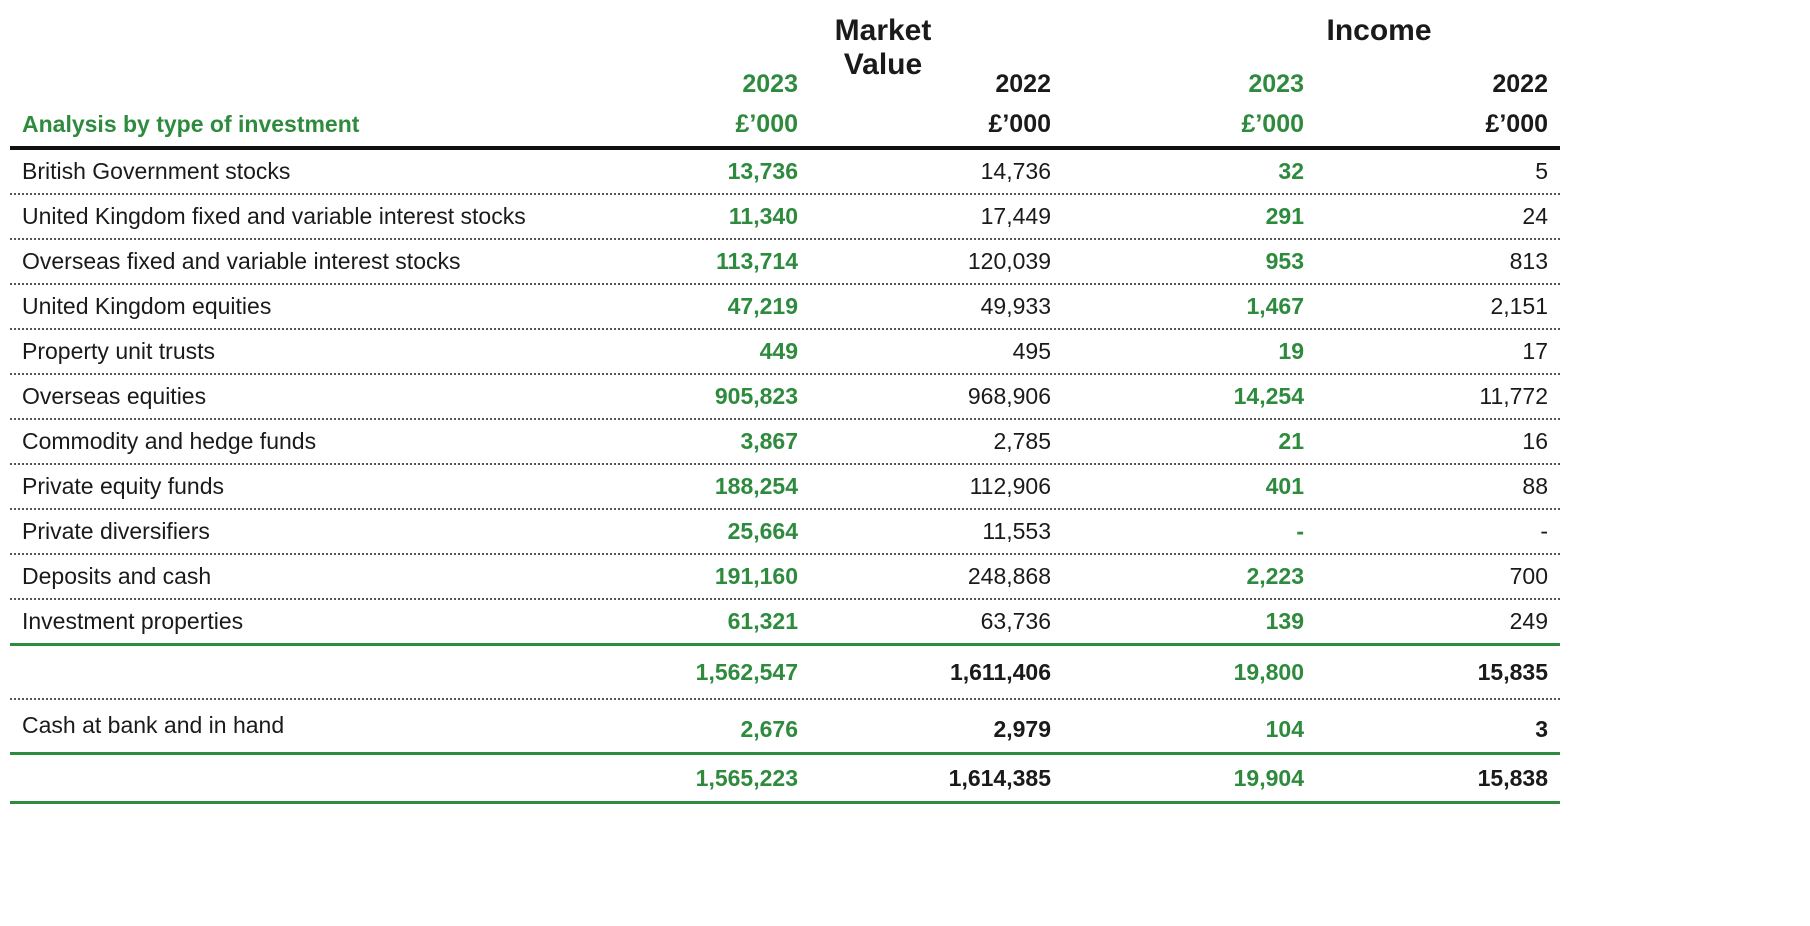 The height and width of the screenshot is (926, 1810). What do you see at coordinates (1284, 621) in the screenshot?
I see `row-income-2023: 139` at bounding box center [1284, 621].